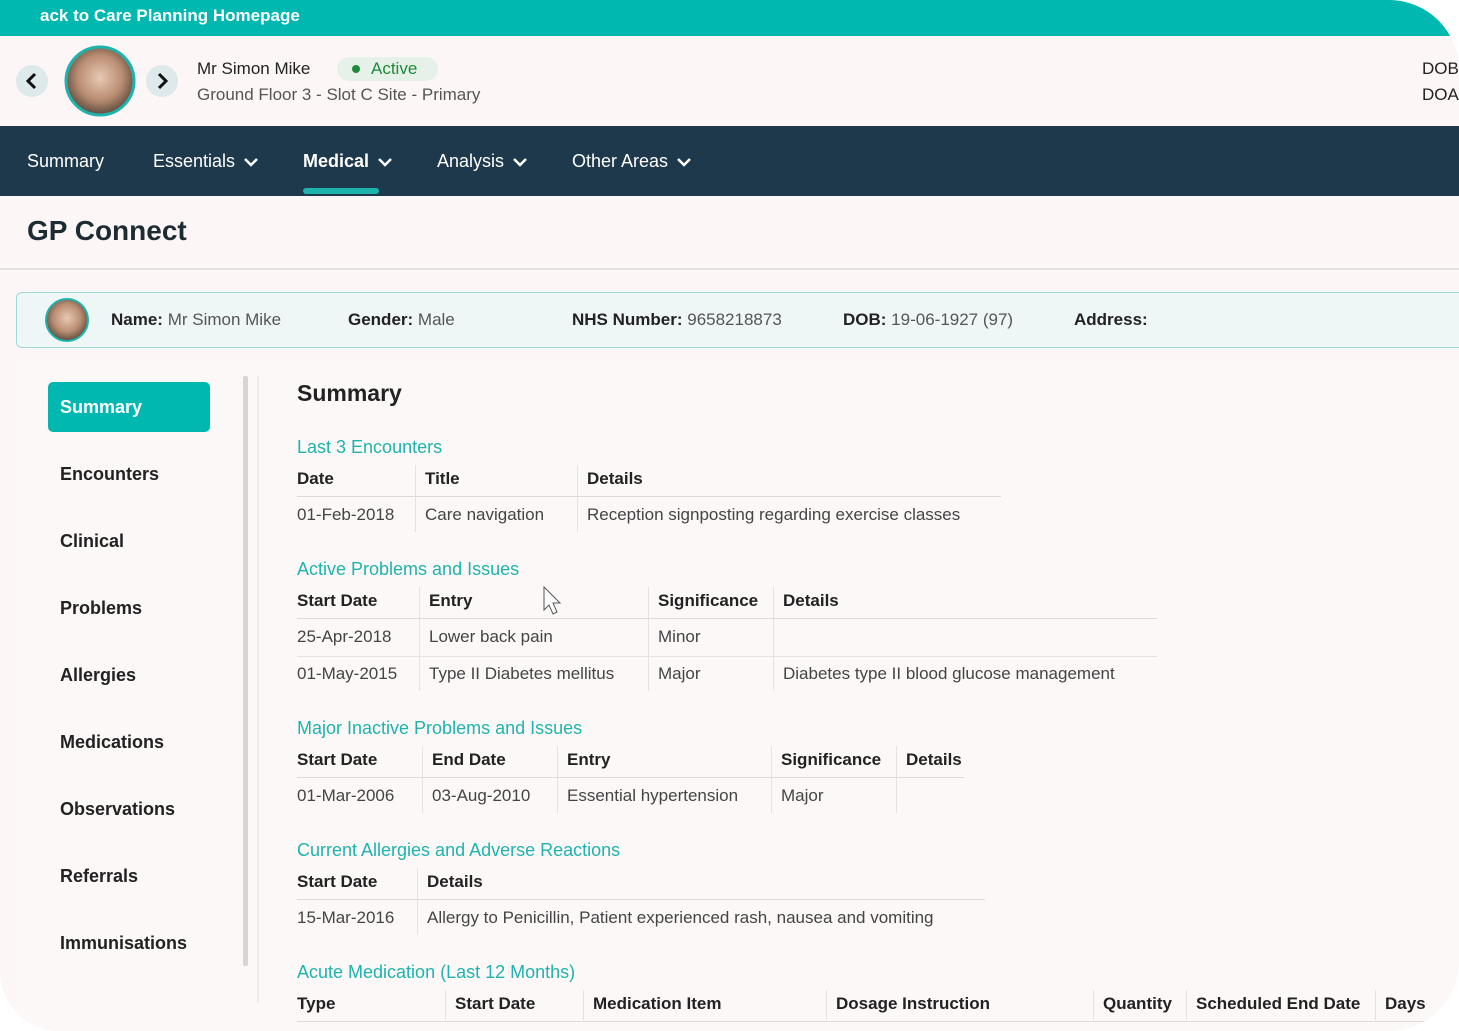  Describe the element at coordinates (98, 675) in the screenshot. I see `sidebar-item: Allergies` at that location.